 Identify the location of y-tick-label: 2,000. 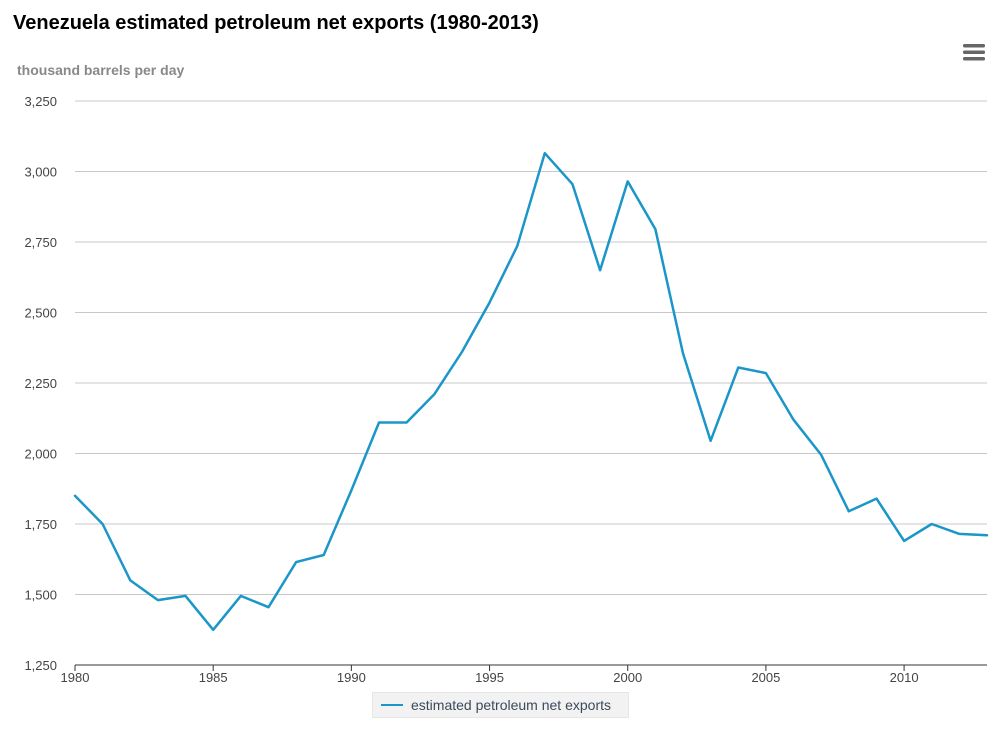
(40, 454).